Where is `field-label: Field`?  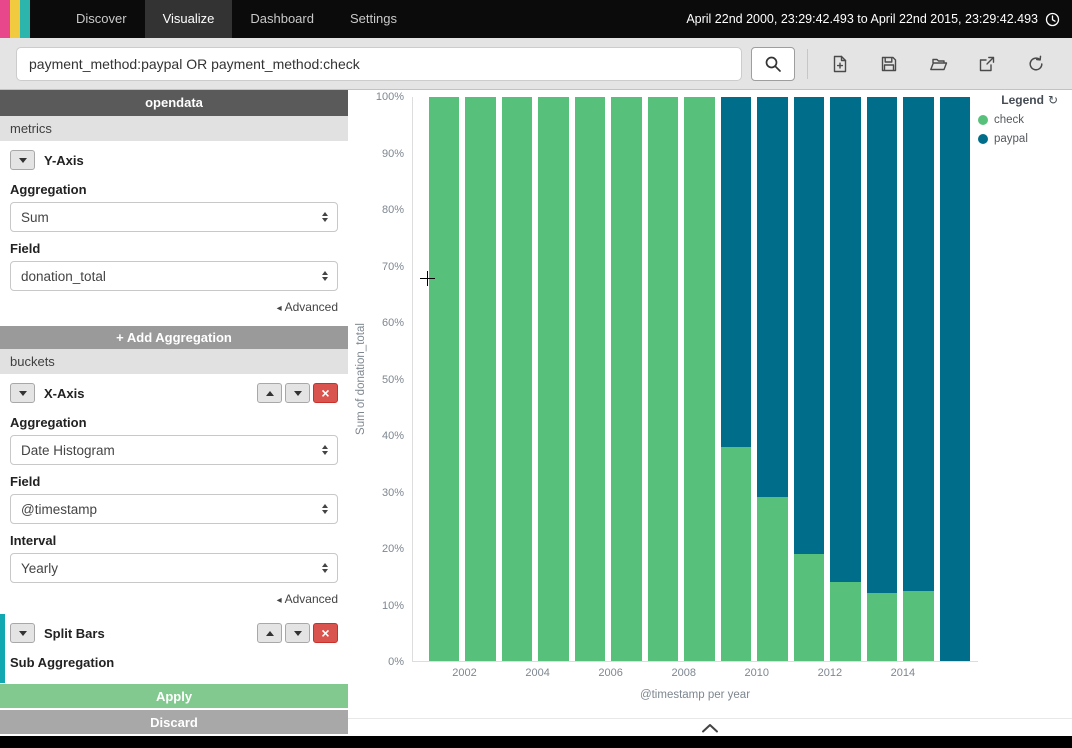
field-label: Field is located at coordinates (25, 481).